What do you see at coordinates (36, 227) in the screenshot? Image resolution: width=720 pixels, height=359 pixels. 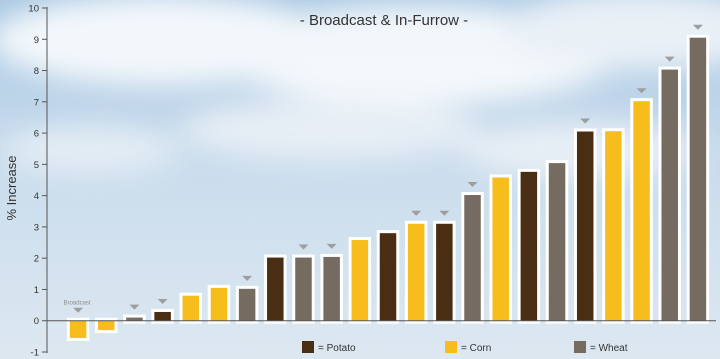 I see `y-tick-label: 3` at bounding box center [36, 227].